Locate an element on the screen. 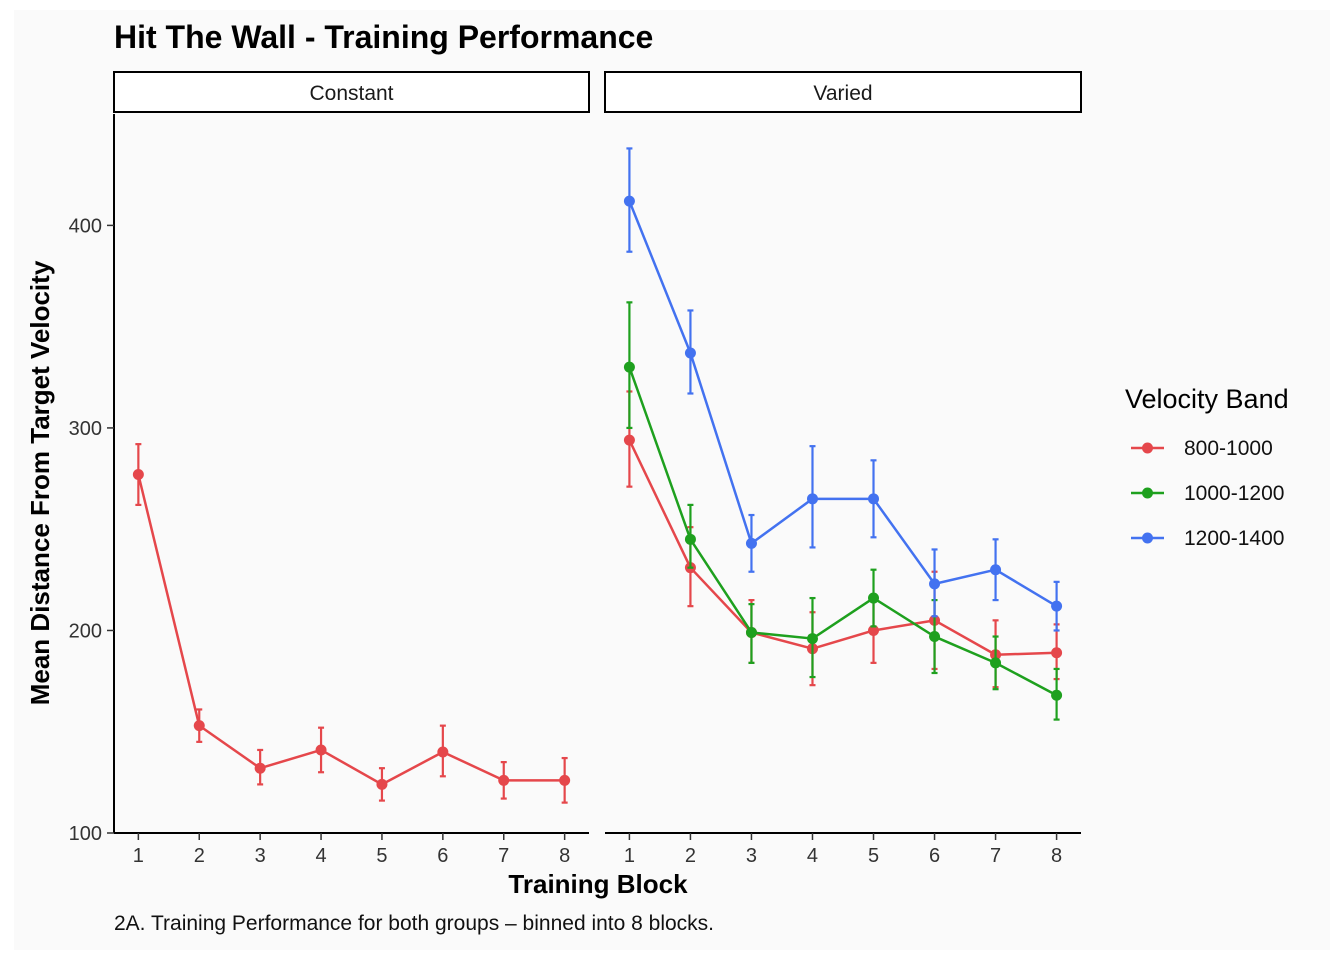 The width and height of the screenshot is (1344, 960). chart-title: Hit The Wall - Training Performance is located at coordinates (383, 37).